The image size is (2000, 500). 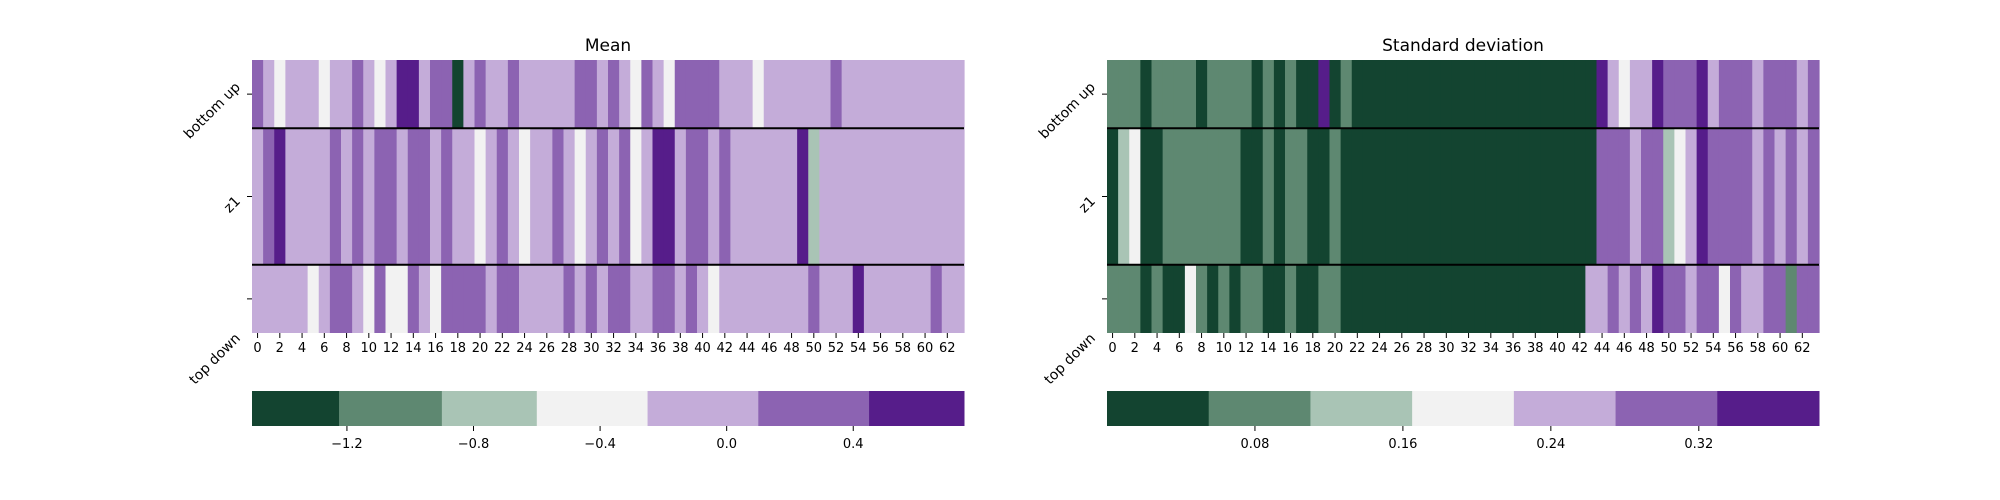 I want to click on std-x-tick-label: 24, so click(x=1379, y=348).